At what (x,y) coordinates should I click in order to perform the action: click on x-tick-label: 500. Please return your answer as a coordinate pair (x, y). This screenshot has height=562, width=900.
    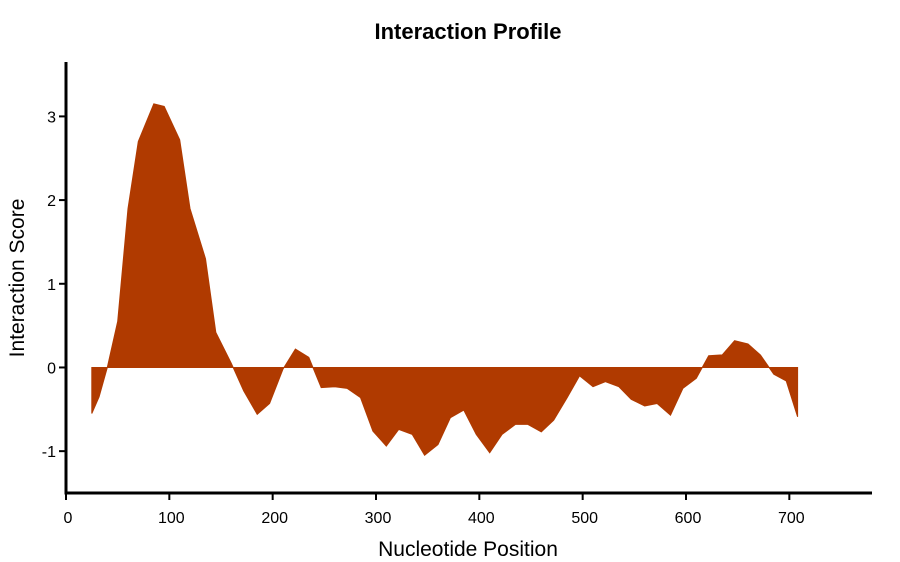
    Looking at the image, I should click on (584, 518).